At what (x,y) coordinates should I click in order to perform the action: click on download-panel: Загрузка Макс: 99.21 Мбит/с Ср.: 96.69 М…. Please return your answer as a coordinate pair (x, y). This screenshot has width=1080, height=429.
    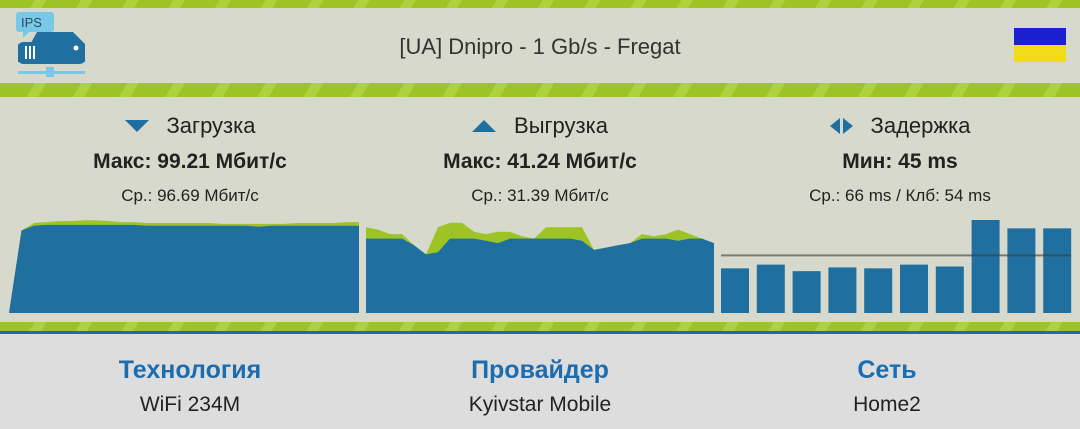
    Looking at the image, I should click on (190, 159).